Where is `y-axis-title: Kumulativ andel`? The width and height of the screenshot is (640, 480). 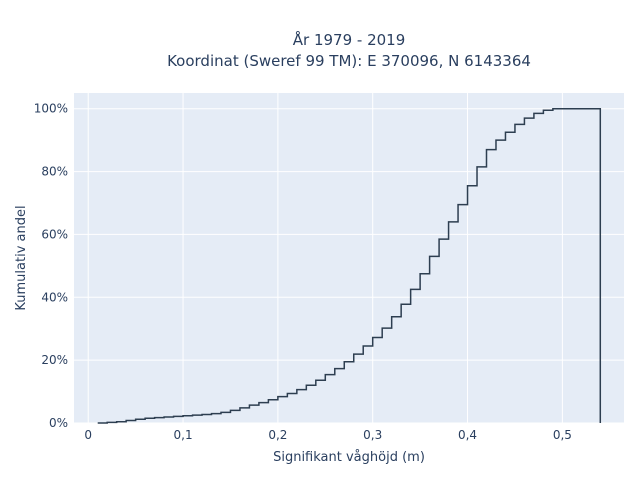
y-axis-title: Kumulativ andel is located at coordinates (21, 257).